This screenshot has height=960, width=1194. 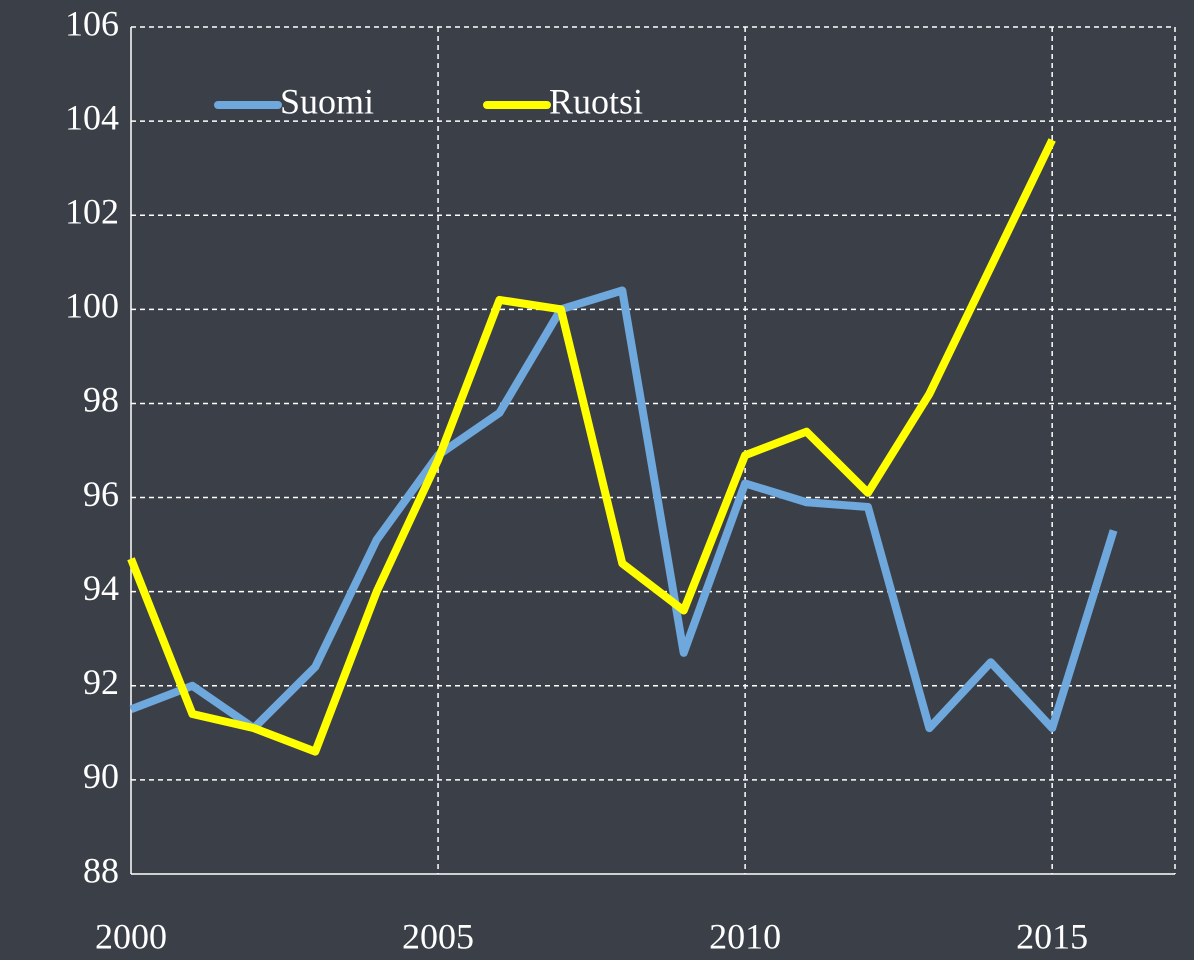 I want to click on y-tick-label: 92, so click(x=101, y=682).